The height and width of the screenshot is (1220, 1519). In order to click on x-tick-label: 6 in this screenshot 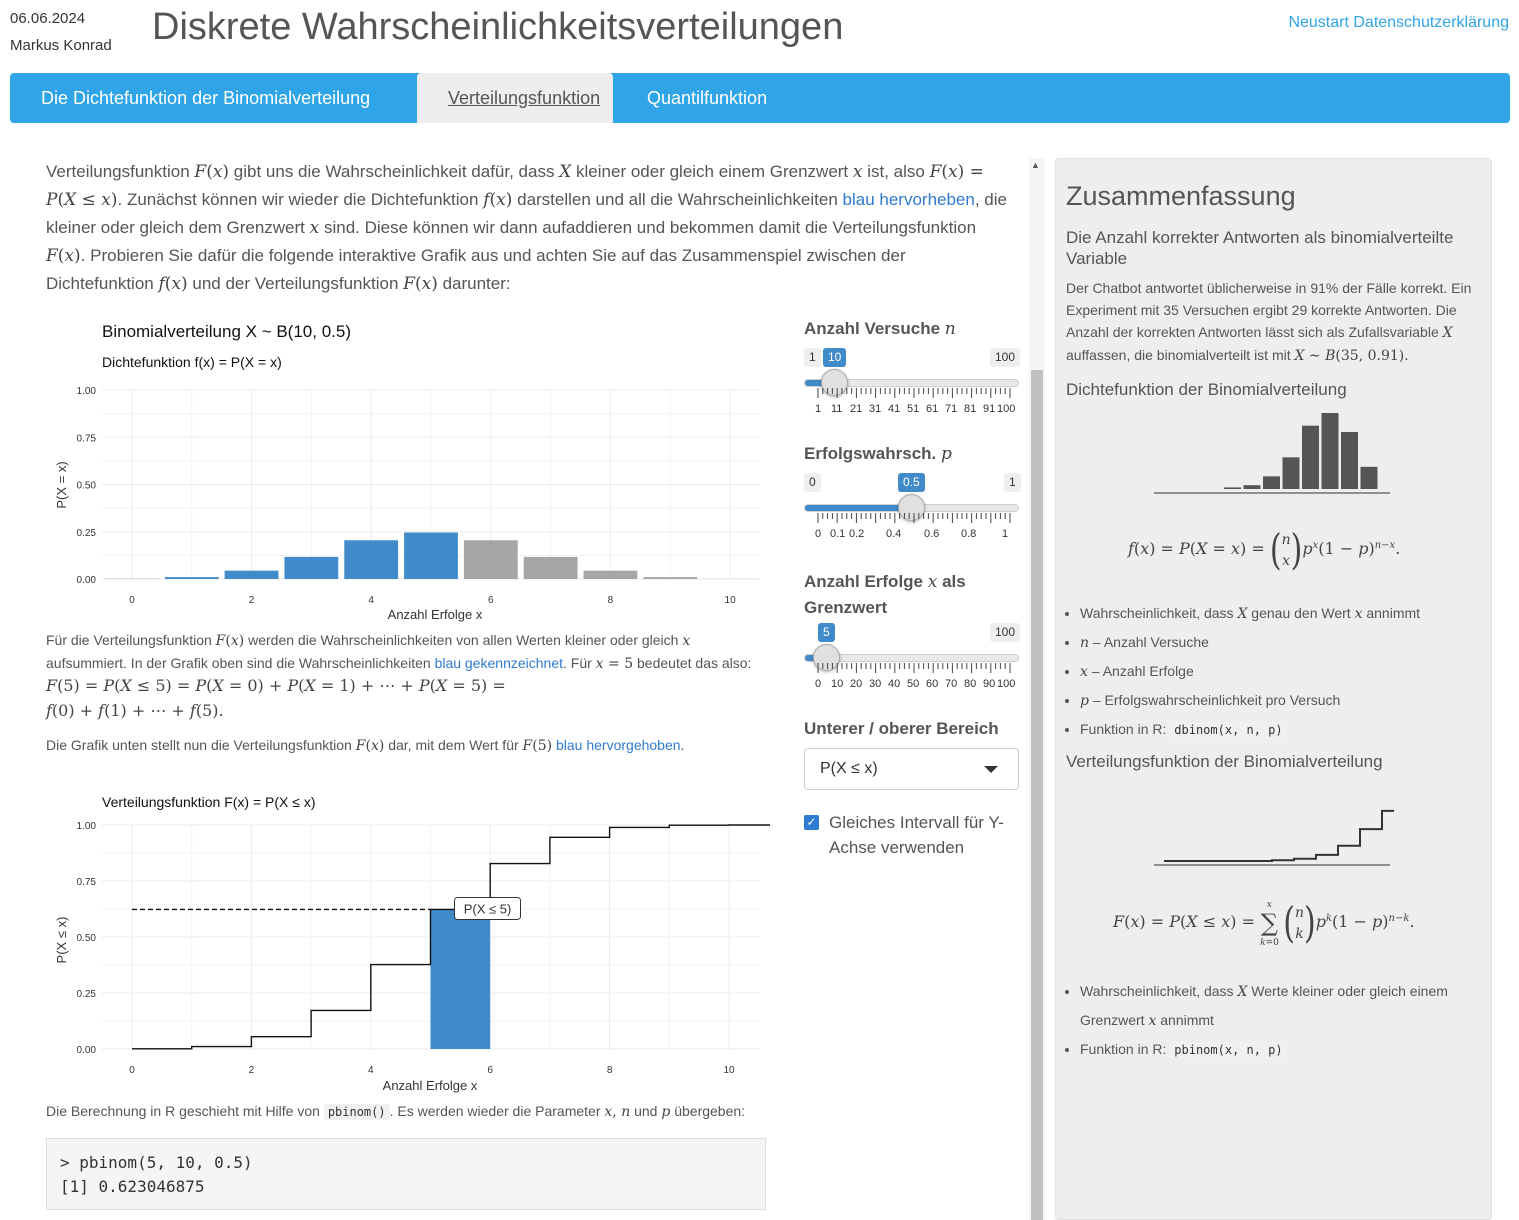, I will do `click(491, 600)`.